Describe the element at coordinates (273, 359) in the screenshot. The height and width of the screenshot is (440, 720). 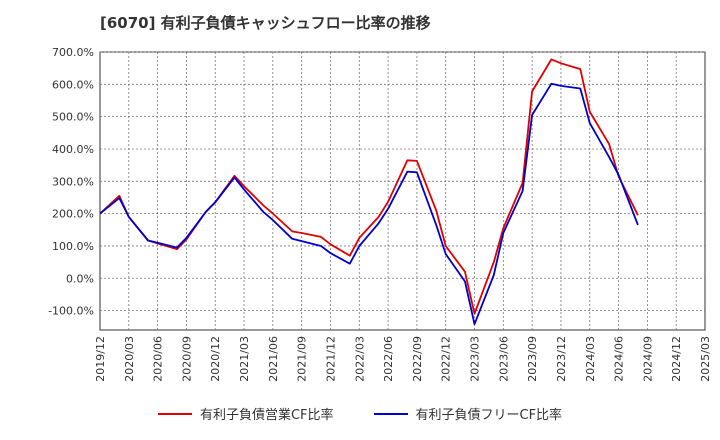
I see `x-tick-label: 2021/06` at that location.